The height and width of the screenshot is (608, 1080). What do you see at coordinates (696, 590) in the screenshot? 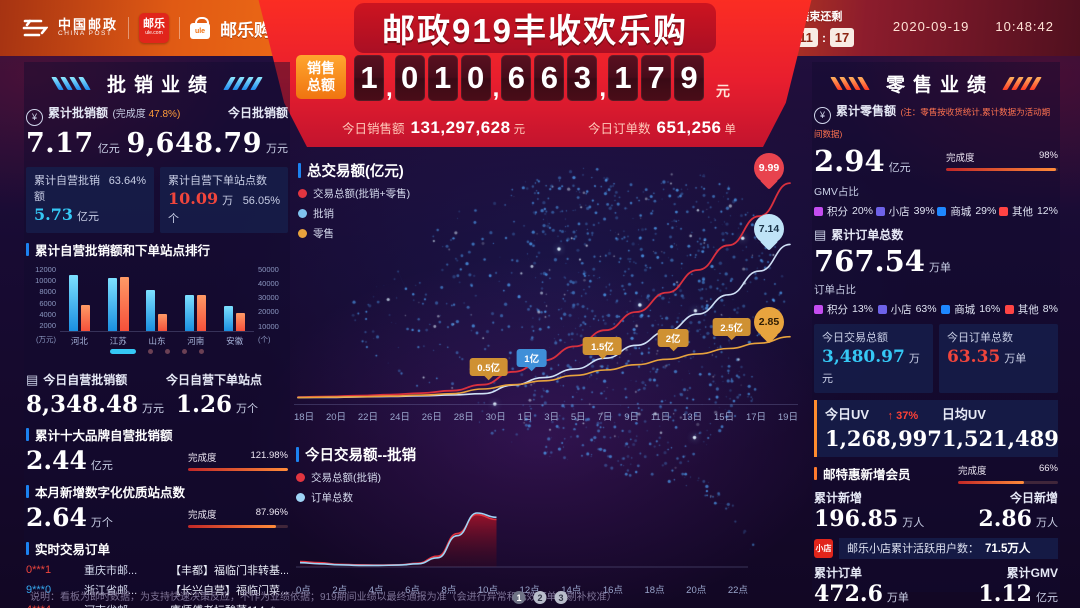
I see `axis-label: 20点` at bounding box center [696, 590].